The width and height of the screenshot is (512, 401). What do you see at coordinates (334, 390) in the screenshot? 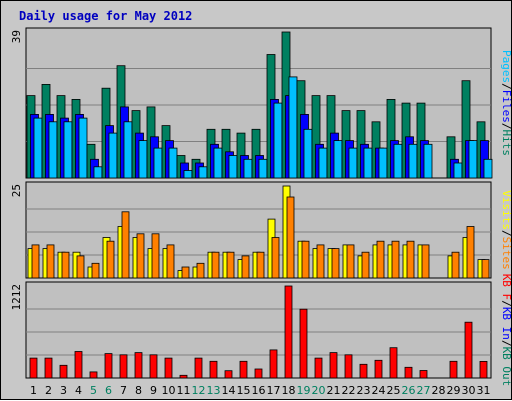
I see `x-tick-label: 21` at bounding box center [334, 390].